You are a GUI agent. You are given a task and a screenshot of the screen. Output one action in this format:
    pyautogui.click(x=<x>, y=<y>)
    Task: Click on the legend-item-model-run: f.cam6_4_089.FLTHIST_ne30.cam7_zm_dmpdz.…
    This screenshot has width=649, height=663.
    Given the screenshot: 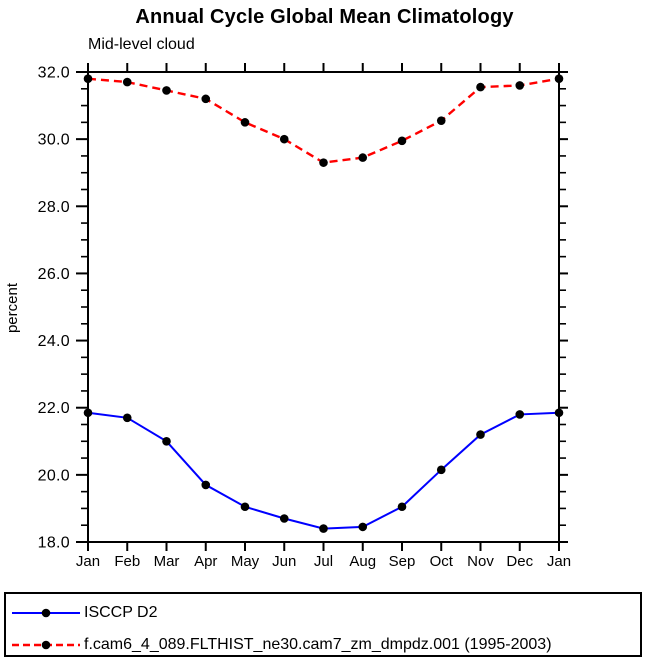 What is the action you would take?
    pyautogui.click(x=323, y=644)
    